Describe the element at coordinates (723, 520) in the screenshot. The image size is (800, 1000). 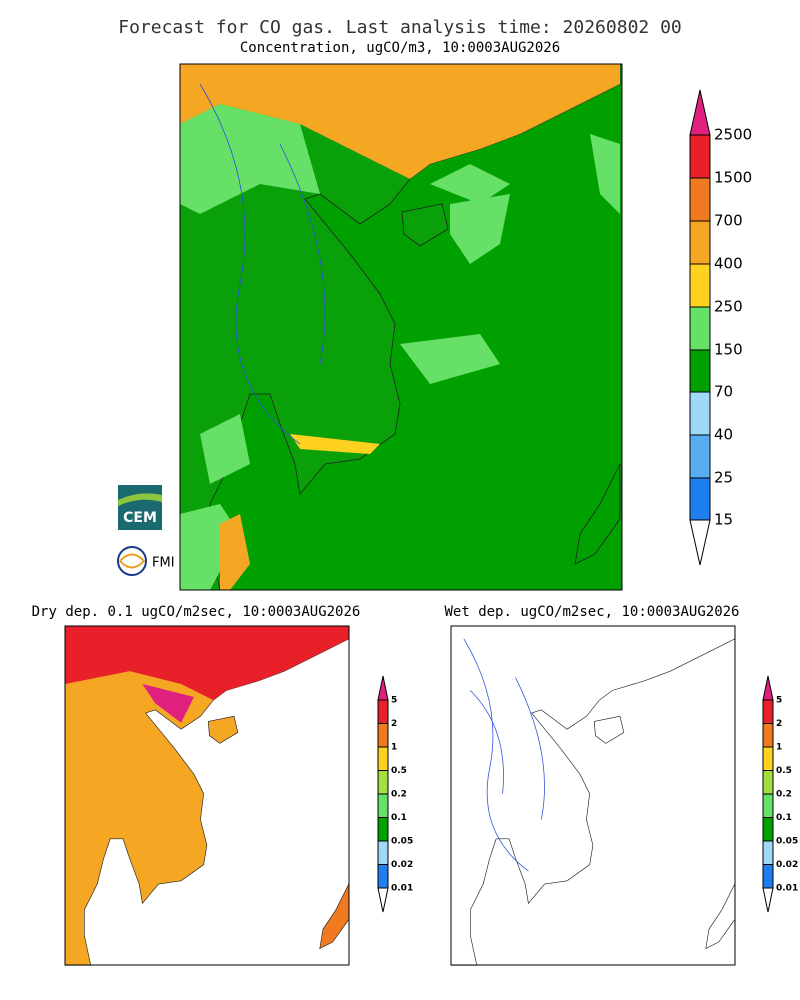
I see `legend-label: 15` at that location.